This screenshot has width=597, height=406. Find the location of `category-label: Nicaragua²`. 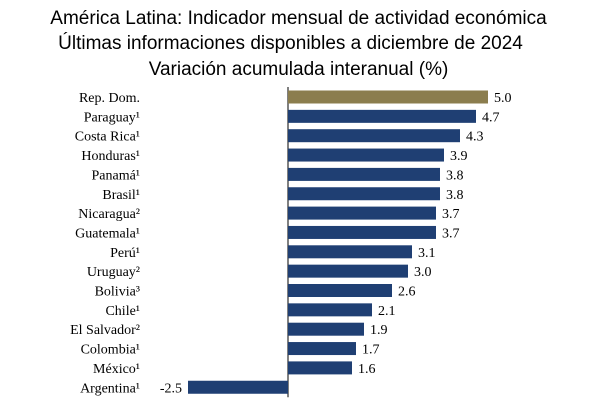

category-label: Nicaragua² is located at coordinates (109, 214).